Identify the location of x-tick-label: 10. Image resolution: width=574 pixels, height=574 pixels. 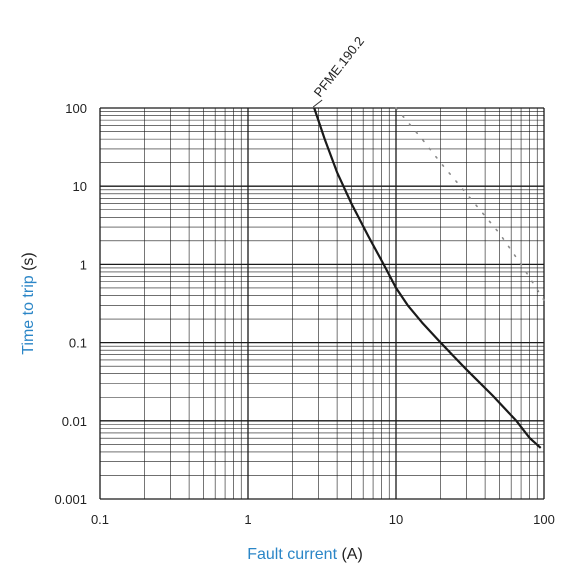
(396, 519).